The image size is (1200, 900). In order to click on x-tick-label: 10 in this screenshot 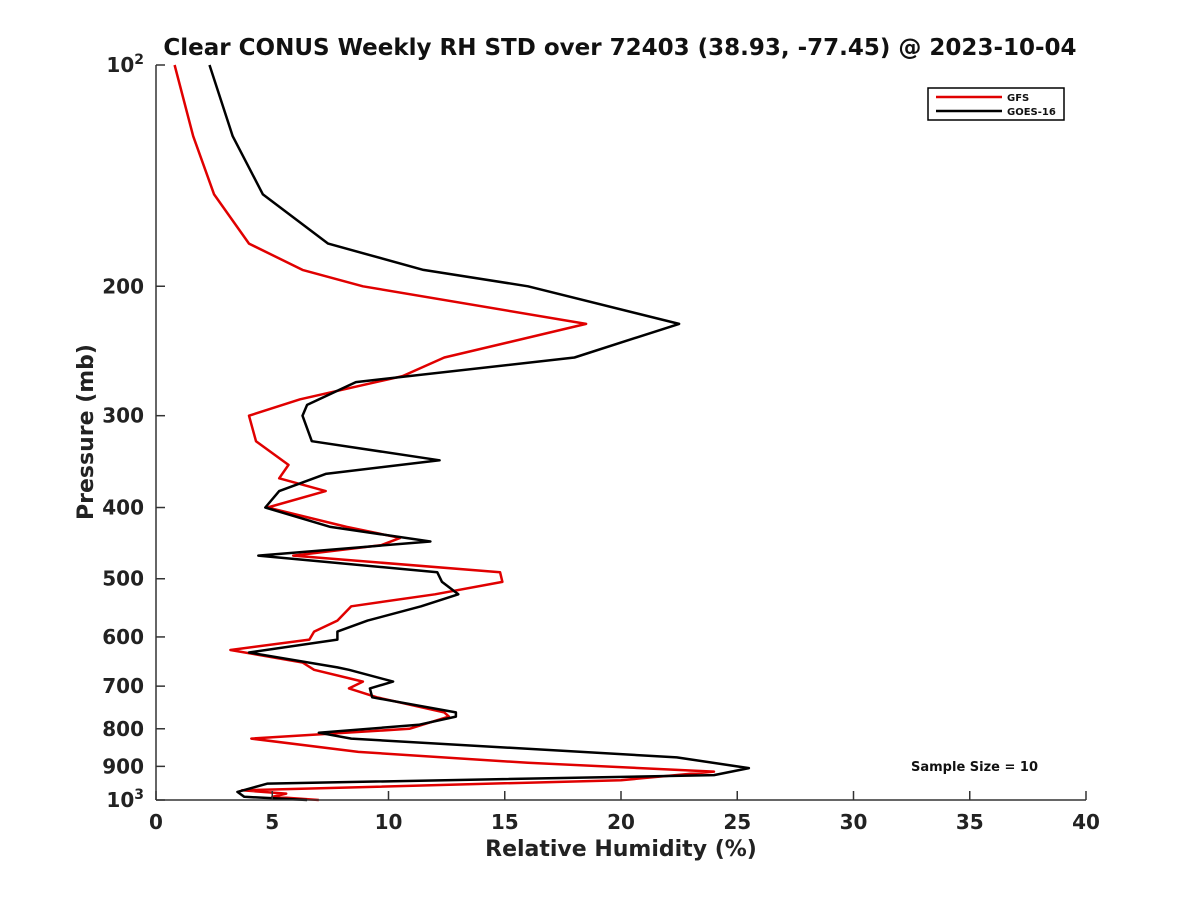, I will do `click(389, 822)`.